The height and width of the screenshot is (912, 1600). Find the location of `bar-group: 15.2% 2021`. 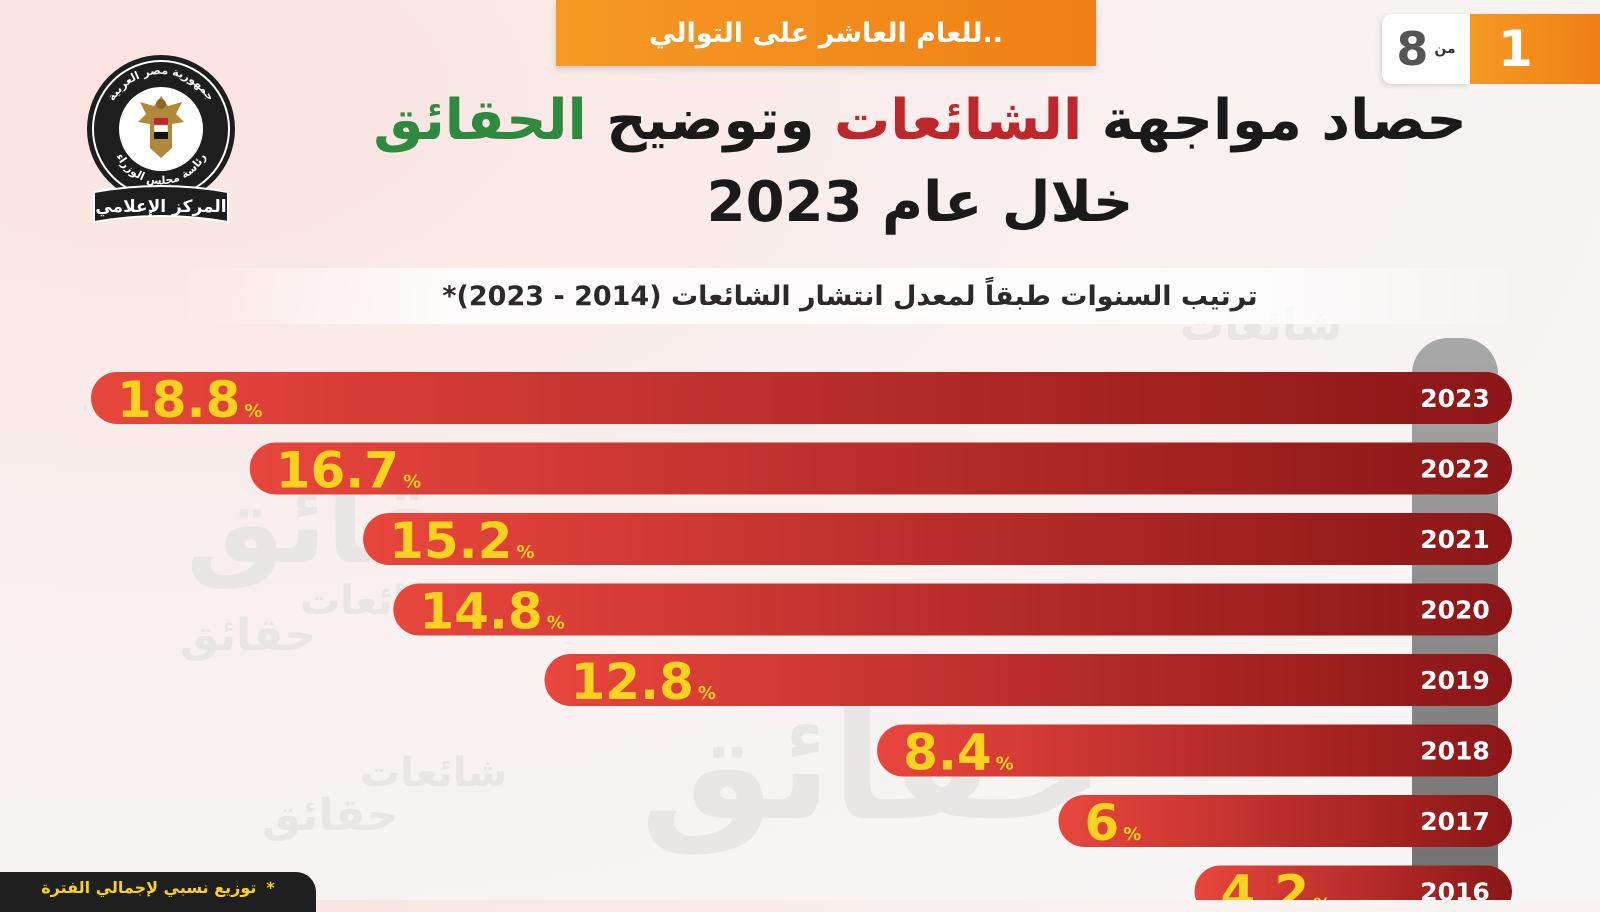

bar-group: 15.2% 2021 is located at coordinates (937, 541).